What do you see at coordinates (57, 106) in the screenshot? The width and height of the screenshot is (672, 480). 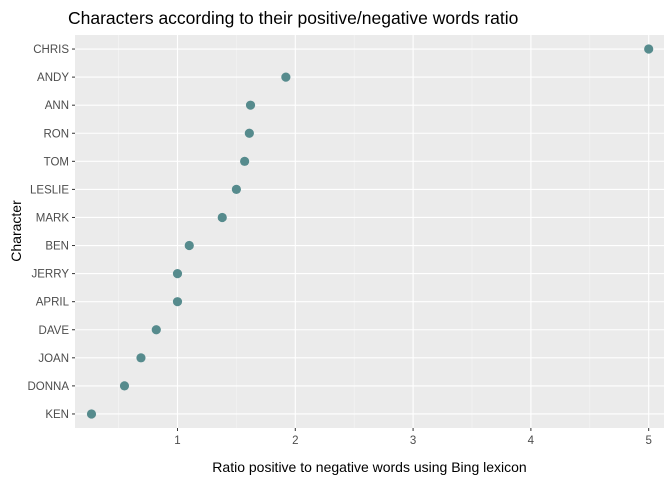 I see `y-tick-label: ANN` at bounding box center [57, 106].